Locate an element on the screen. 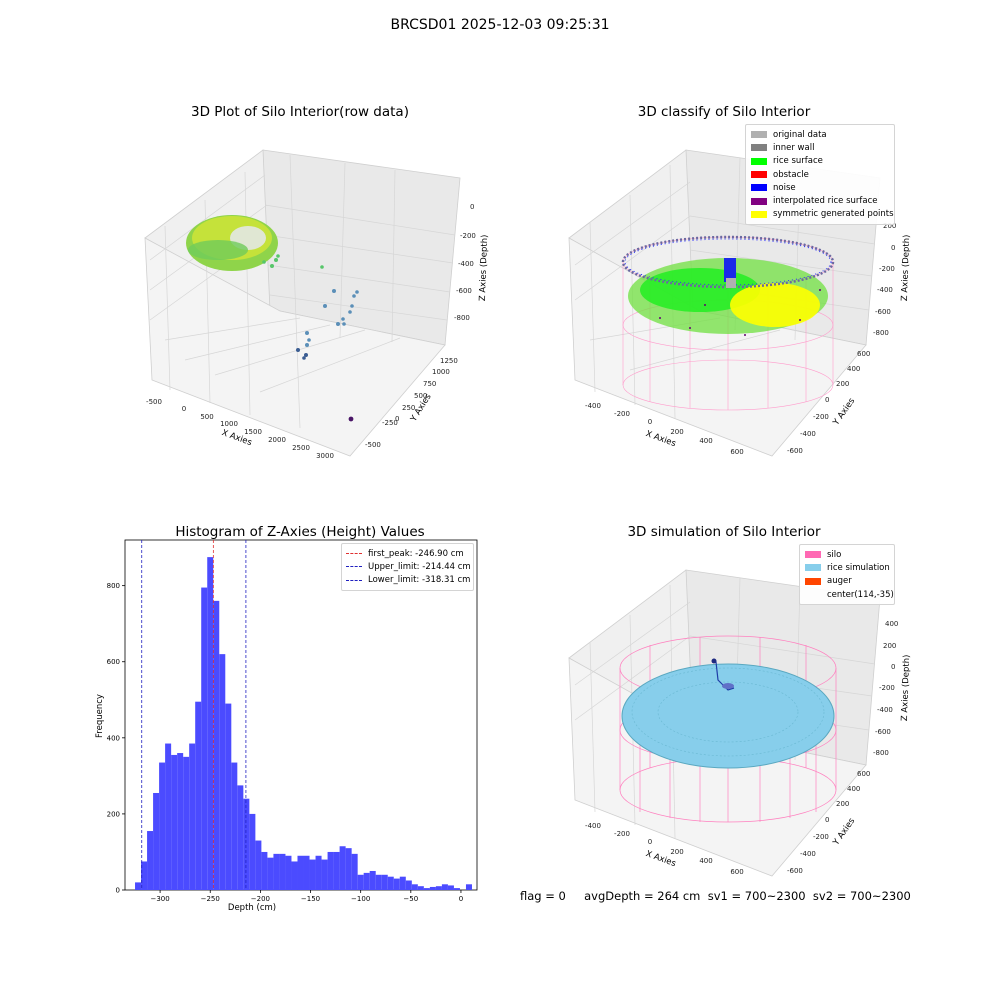  plot1-z-tick: -400 is located at coordinates (466, 264).